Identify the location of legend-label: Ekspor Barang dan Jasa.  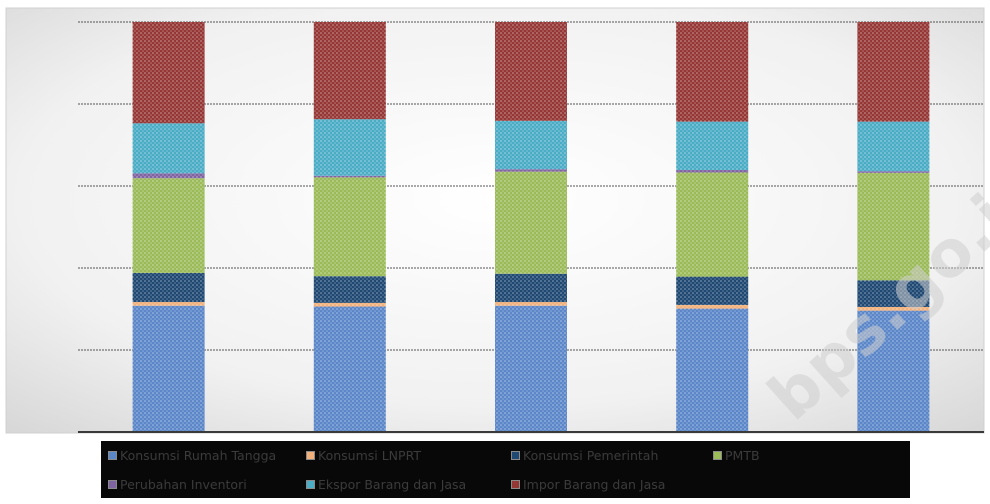
(392, 484).